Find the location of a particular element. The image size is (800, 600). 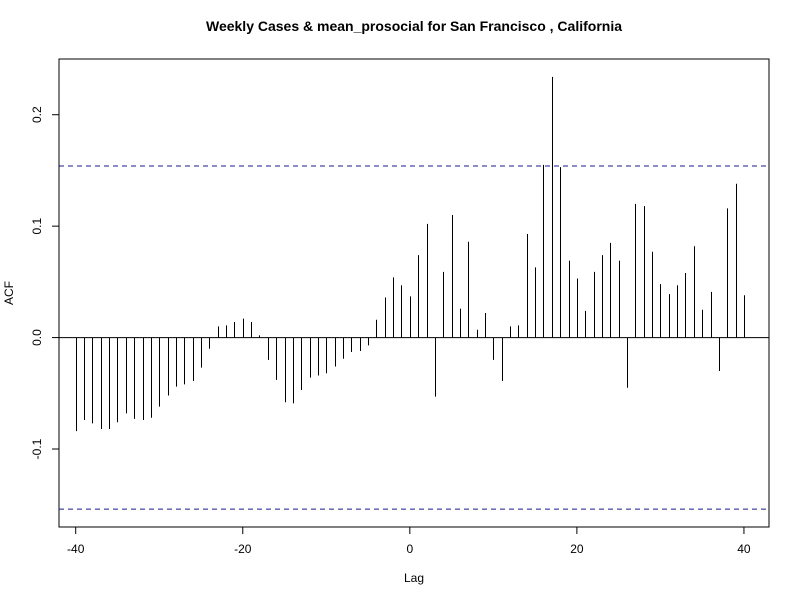

y-tick-label: -0.1 is located at coordinates (37, 448).